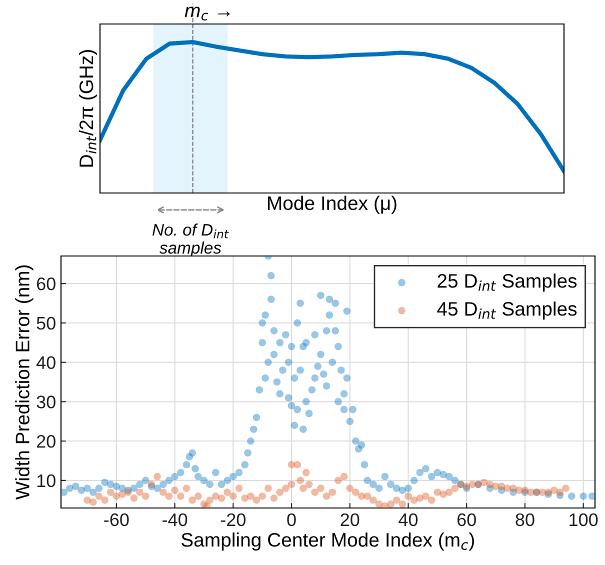 The height and width of the screenshot is (565, 605). What do you see at coordinates (207, 13) in the screenshot?
I see `text: m$_{c}$ →` at bounding box center [207, 13].